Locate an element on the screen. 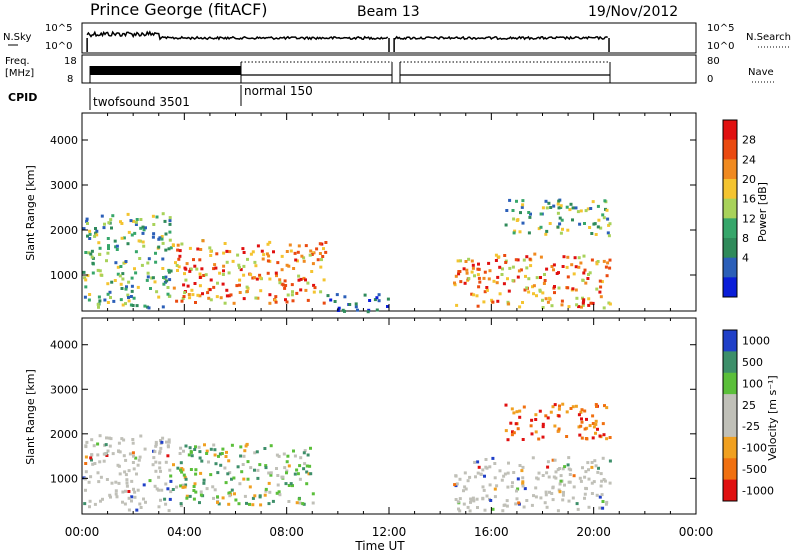  y-tick-label: 1000 is located at coordinates (64, 478).